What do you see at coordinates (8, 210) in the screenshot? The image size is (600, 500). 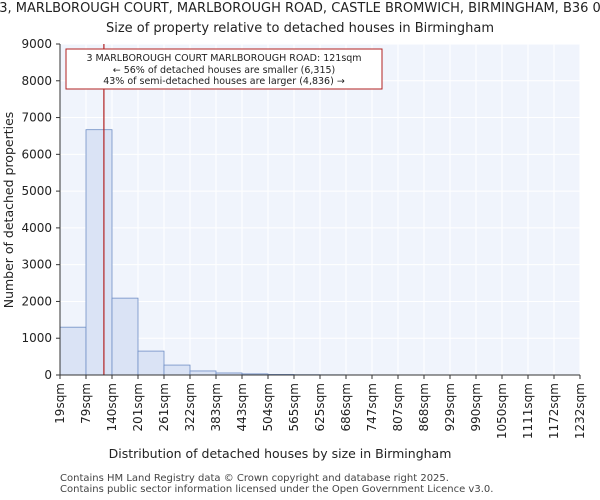 I see `y-axis-label: Number of detached properties` at bounding box center [8, 210].